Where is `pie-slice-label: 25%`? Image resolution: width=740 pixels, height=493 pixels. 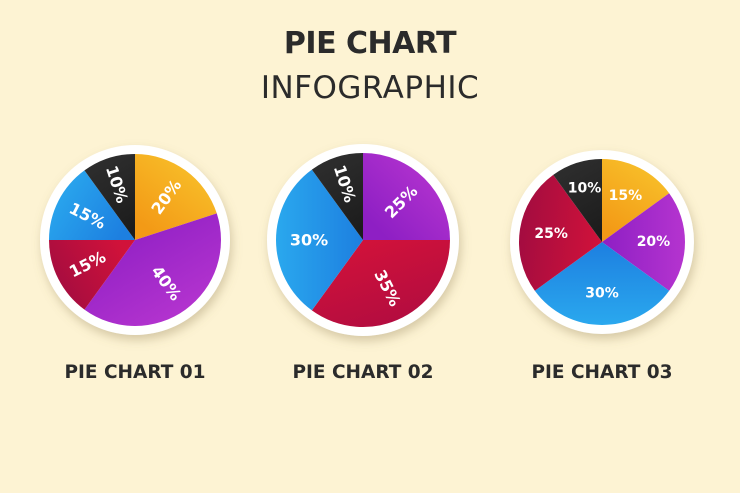 pie-slice-label: 25% is located at coordinates (551, 234).